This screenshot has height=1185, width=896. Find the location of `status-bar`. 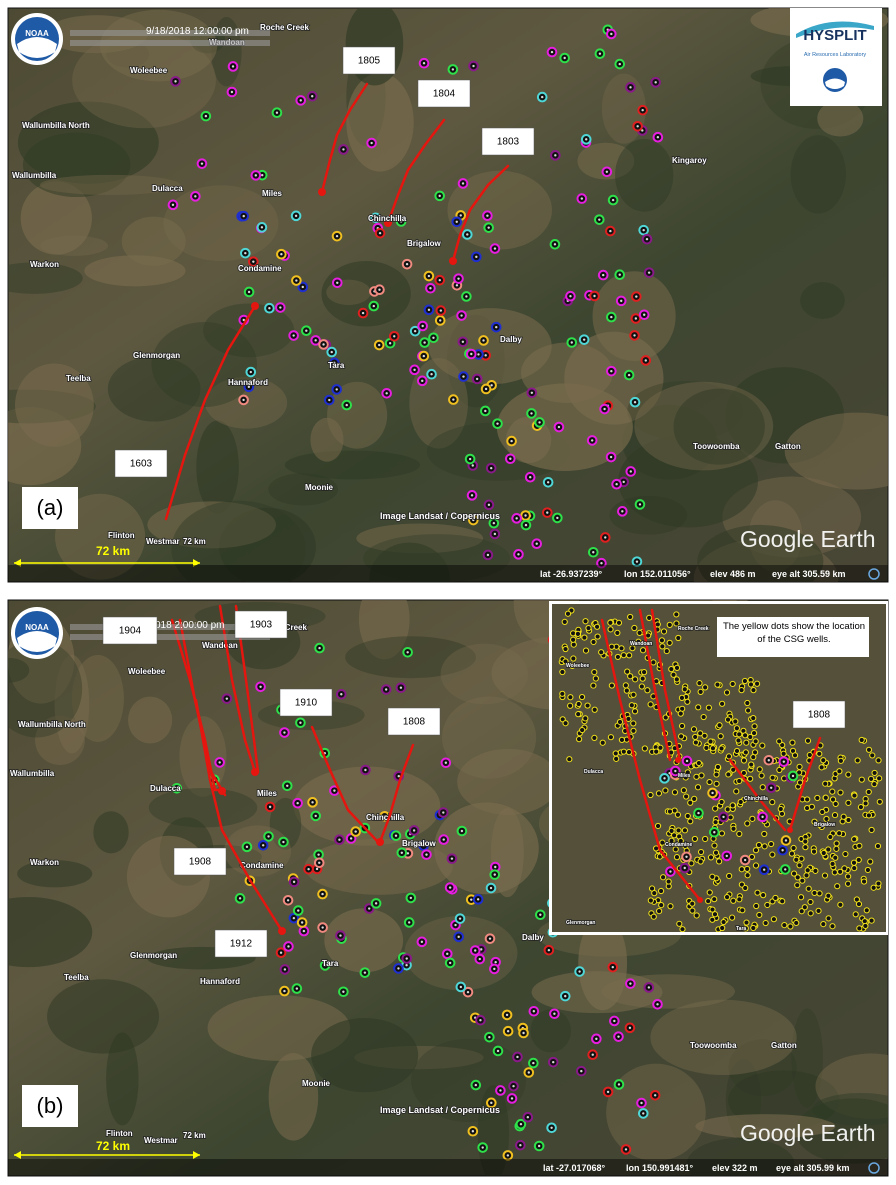

status-bar is located at coordinates (448, 1167).